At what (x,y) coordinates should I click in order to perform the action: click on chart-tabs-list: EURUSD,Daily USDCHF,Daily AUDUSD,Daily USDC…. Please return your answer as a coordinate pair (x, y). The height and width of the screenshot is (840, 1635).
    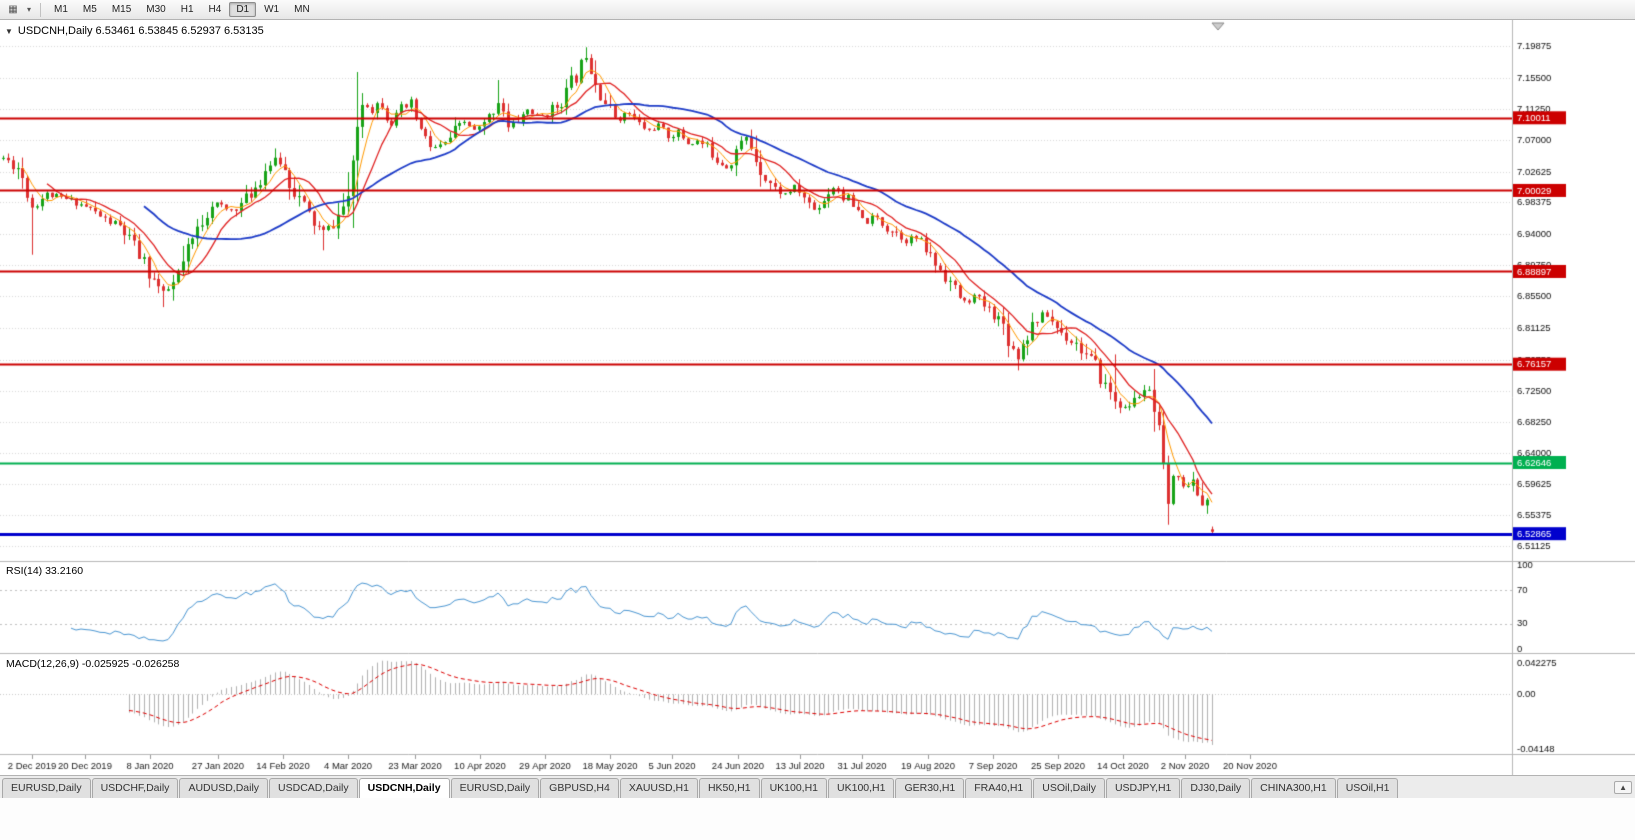
    Looking at the image, I should click on (700, 788).